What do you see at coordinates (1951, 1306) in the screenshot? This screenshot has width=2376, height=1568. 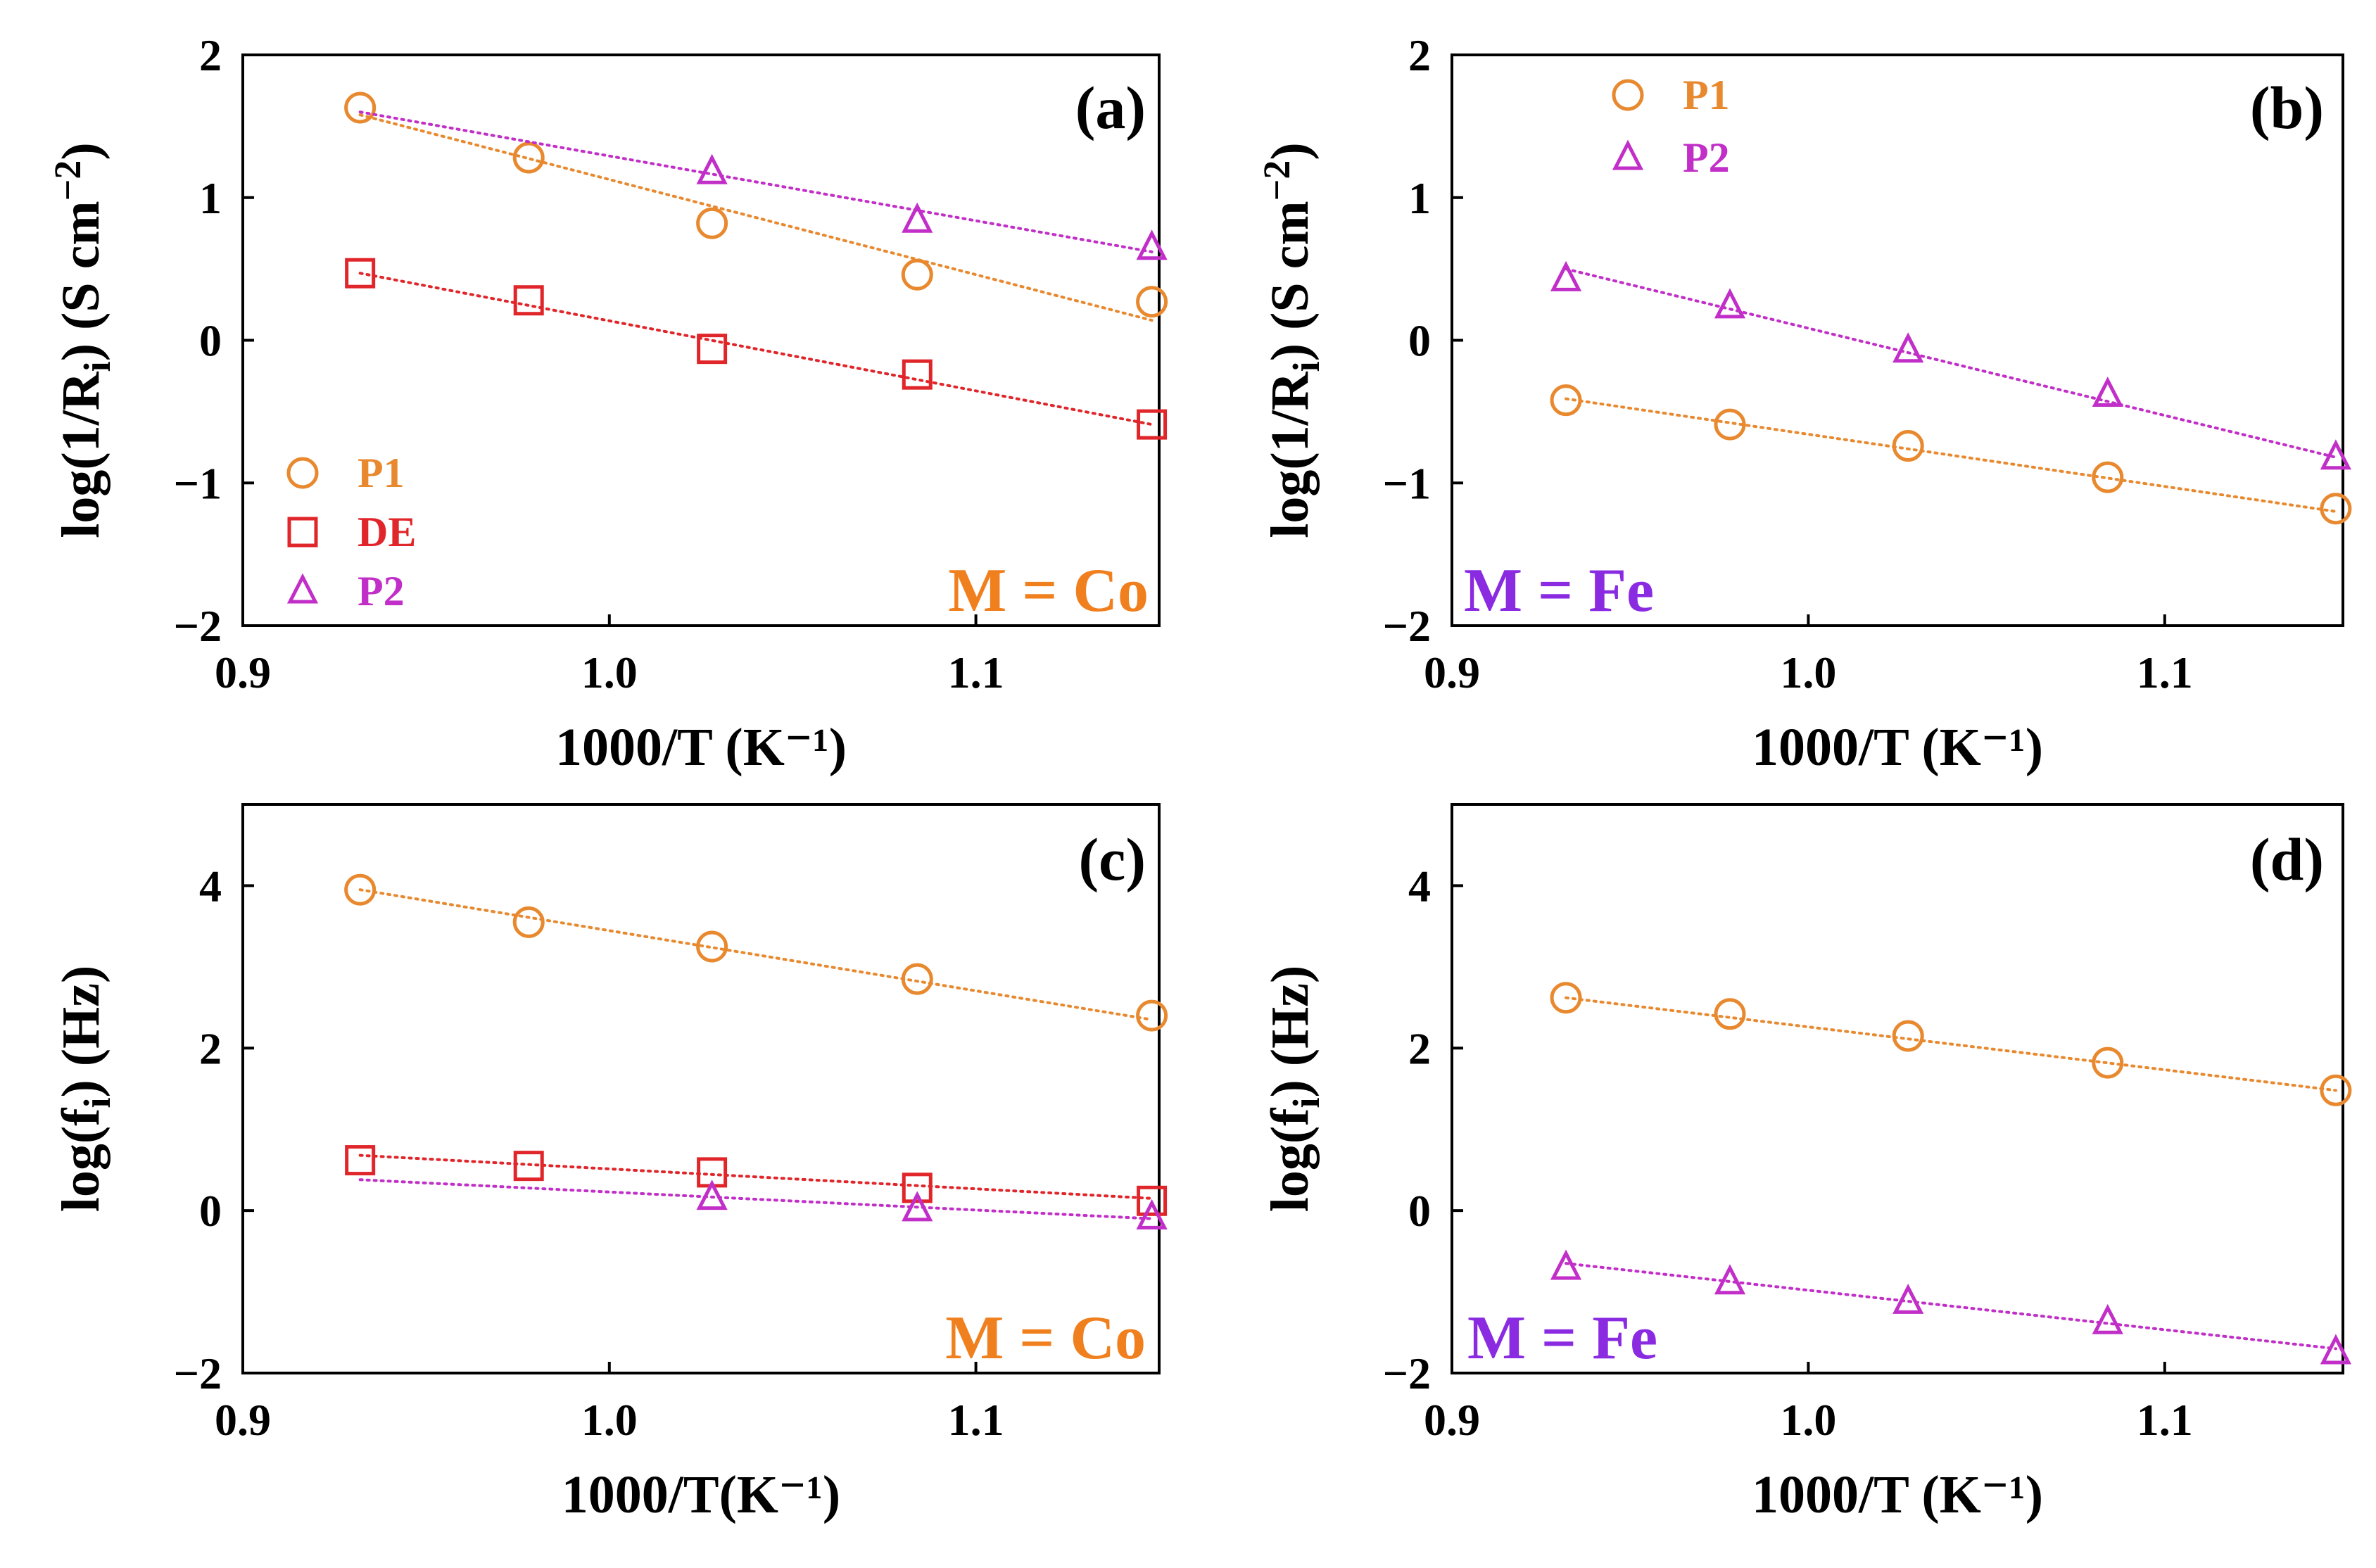 I see `fit-line-p2` at bounding box center [1951, 1306].